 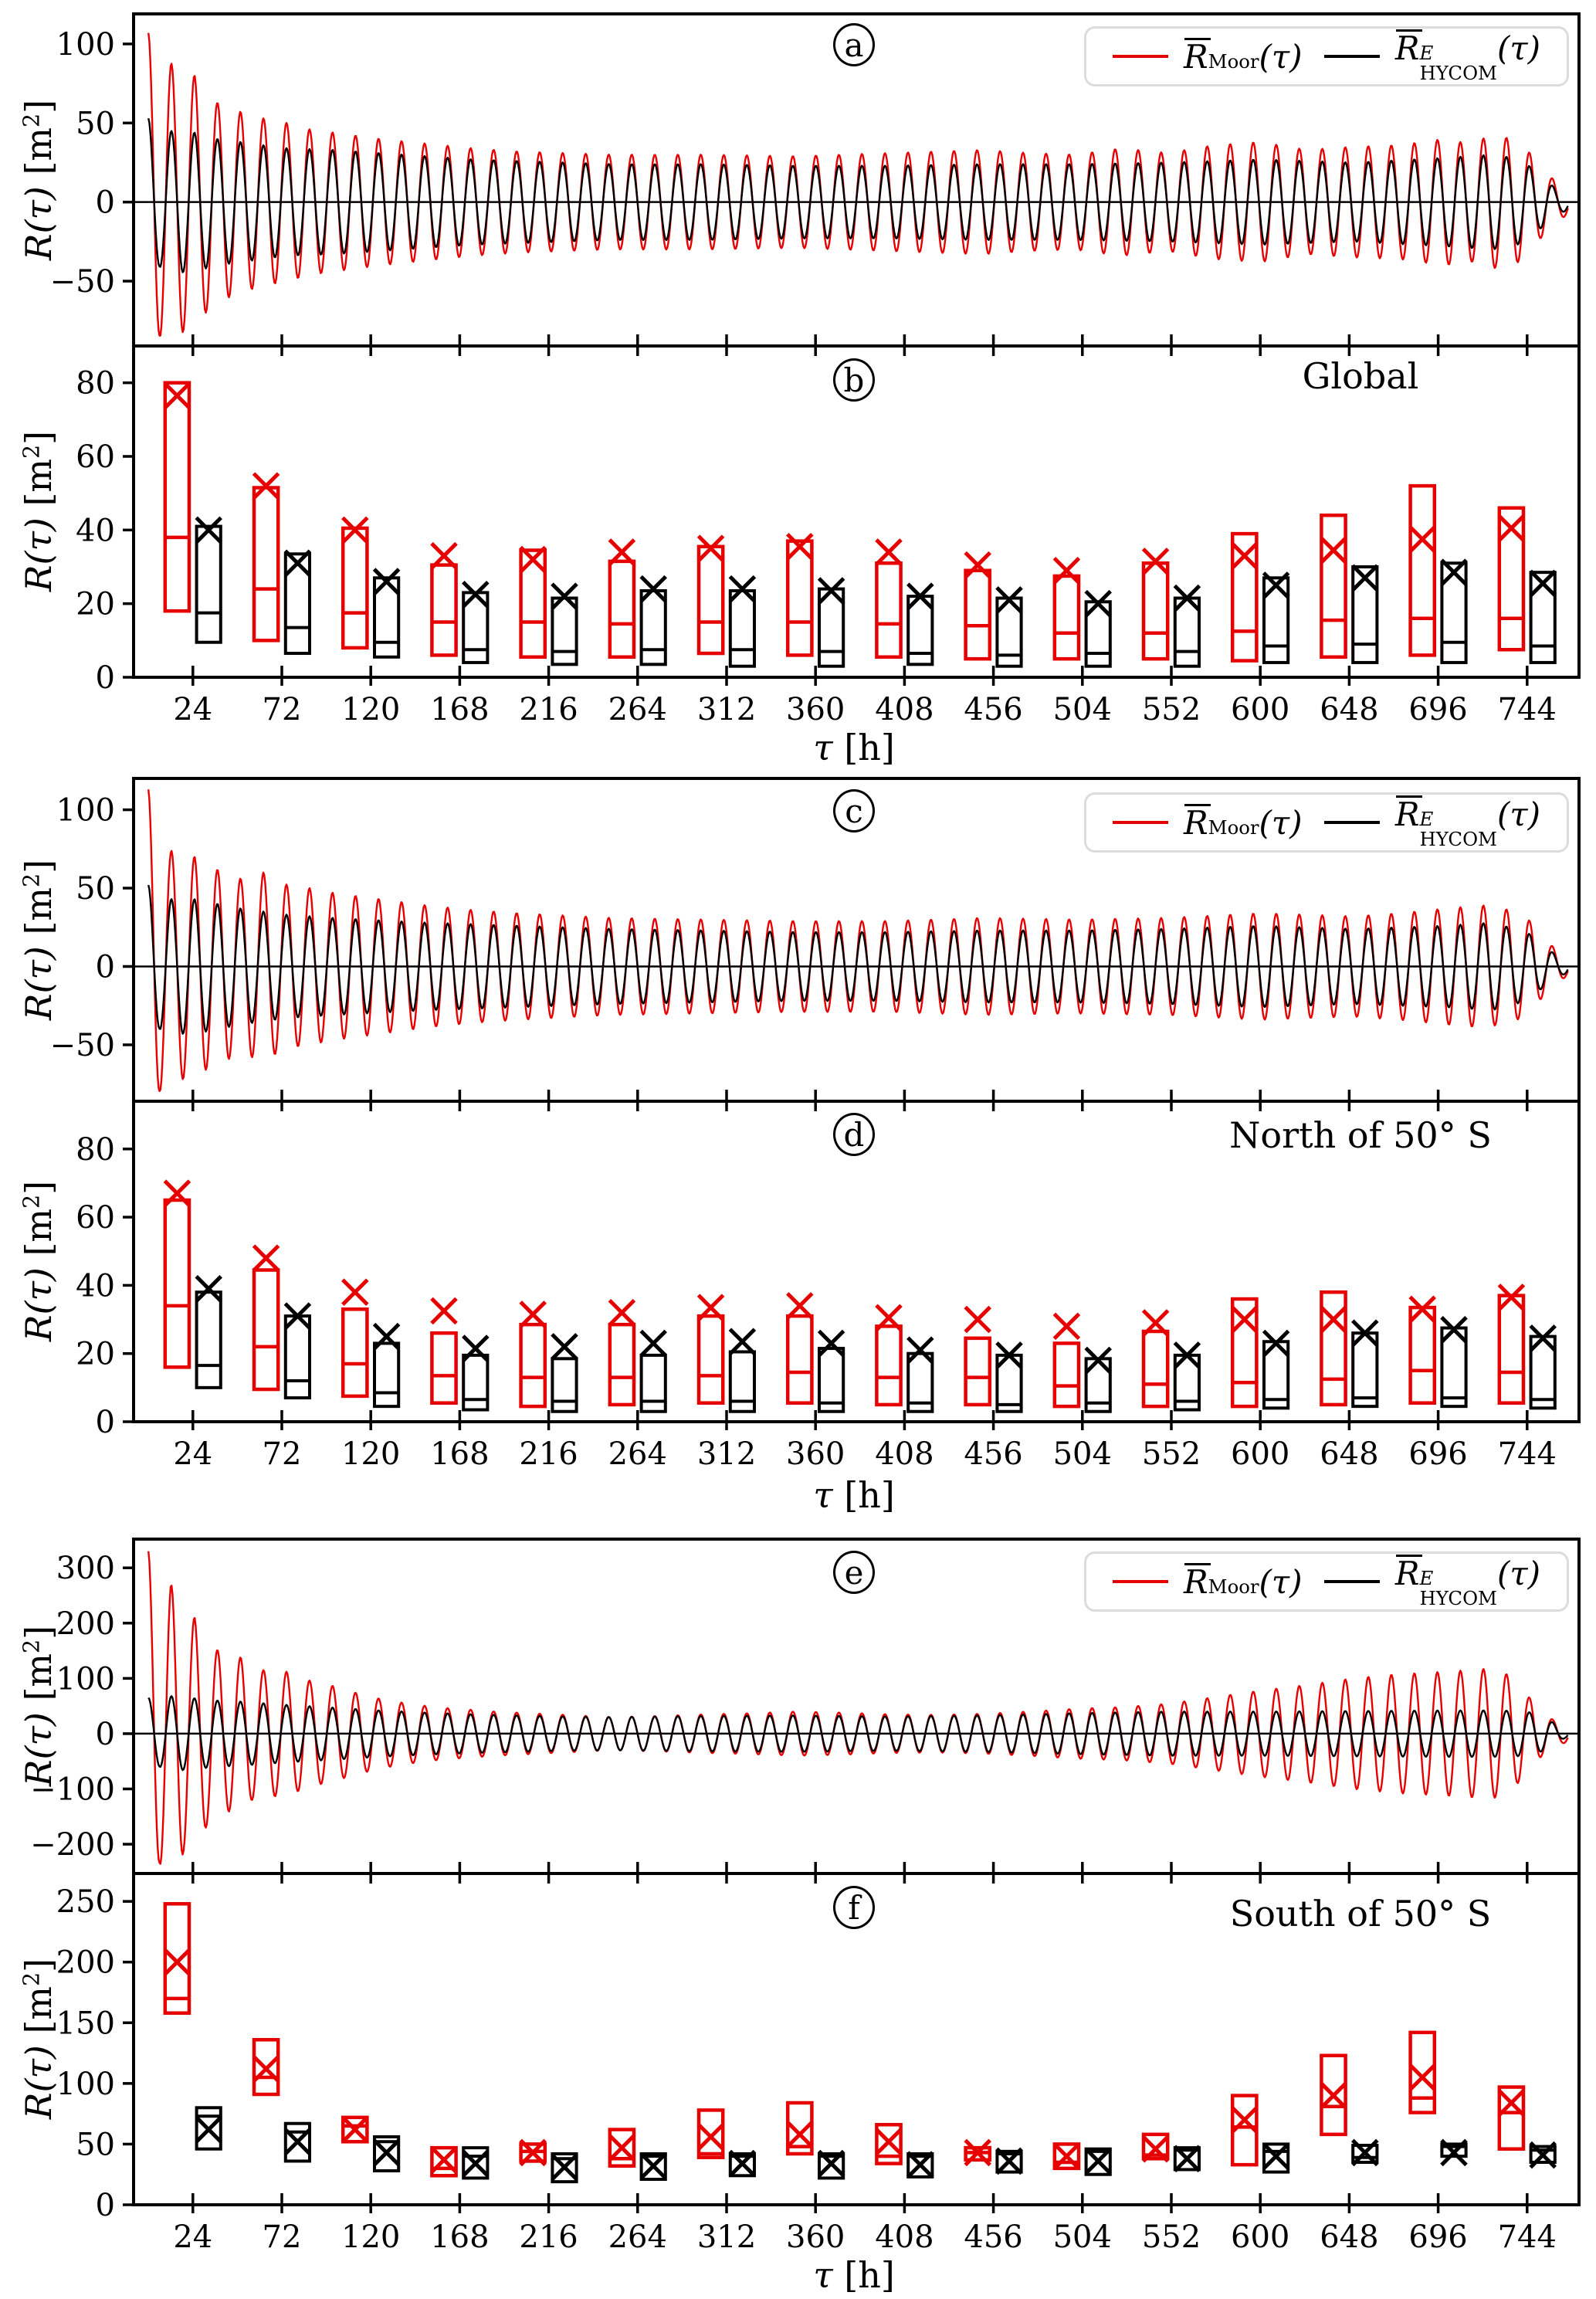 I want to click on x-tick-label: 216, so click(x=548, y=2237).